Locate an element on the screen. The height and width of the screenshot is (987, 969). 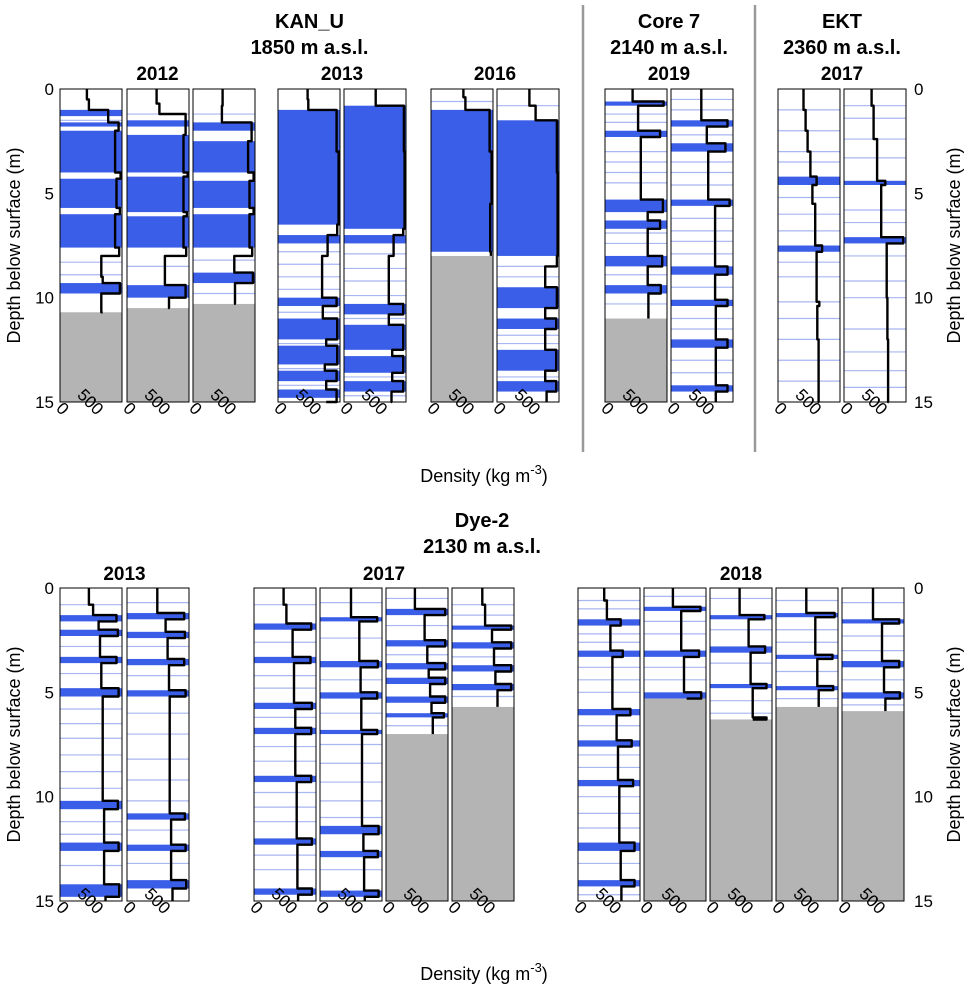
y-tick-label-left: 0 is located at coordinates (49, 588).